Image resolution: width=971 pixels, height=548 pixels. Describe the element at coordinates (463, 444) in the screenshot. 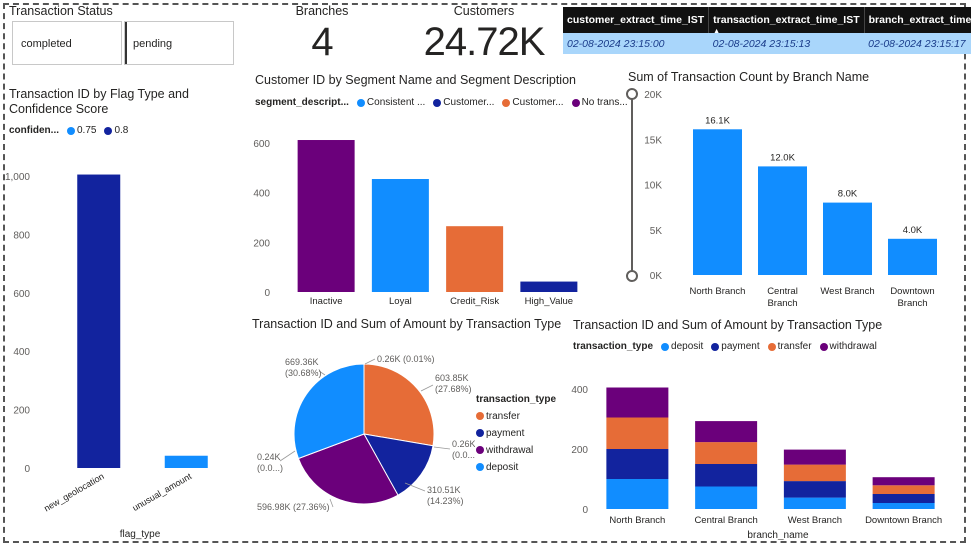

I see `data-label: 0.26K` at that location.